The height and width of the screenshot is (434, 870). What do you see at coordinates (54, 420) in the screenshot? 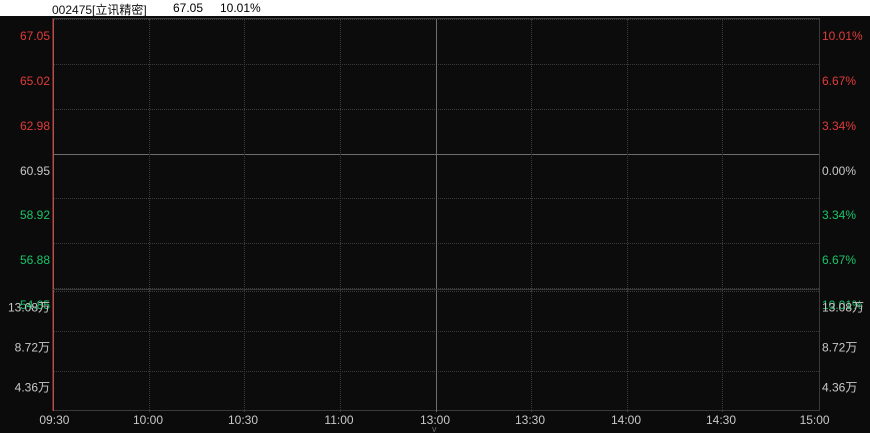
I see `time-tick-label: 09:30` at bounding box center [54, 420].